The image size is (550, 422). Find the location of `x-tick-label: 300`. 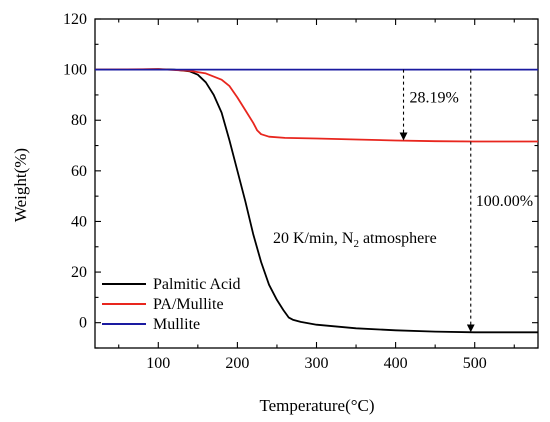

x-tick-label: 300 is located at coordinates (317, 363).